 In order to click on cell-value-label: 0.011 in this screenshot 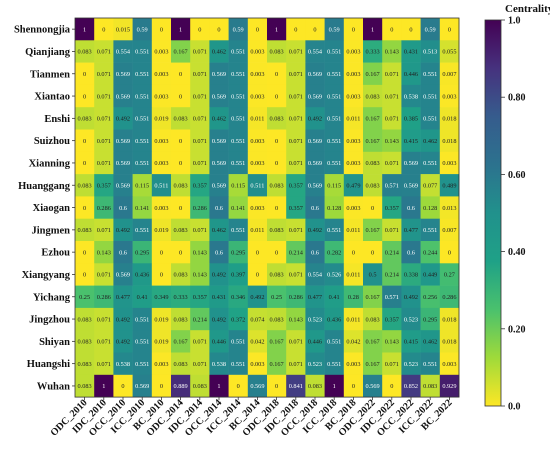, I will do `click(257, 119)`.